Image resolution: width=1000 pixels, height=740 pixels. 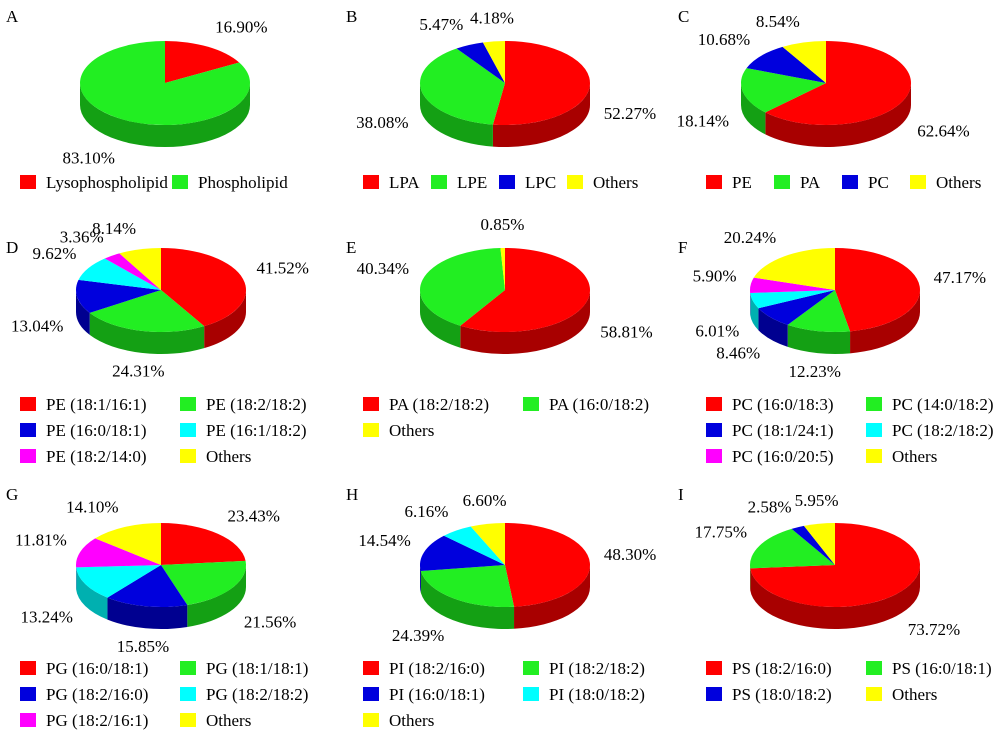 What do you see at coordinates (810, 182) in the screenshot?
I see `panel-c-legend-pa: PA` at bounding box center [810, 182].